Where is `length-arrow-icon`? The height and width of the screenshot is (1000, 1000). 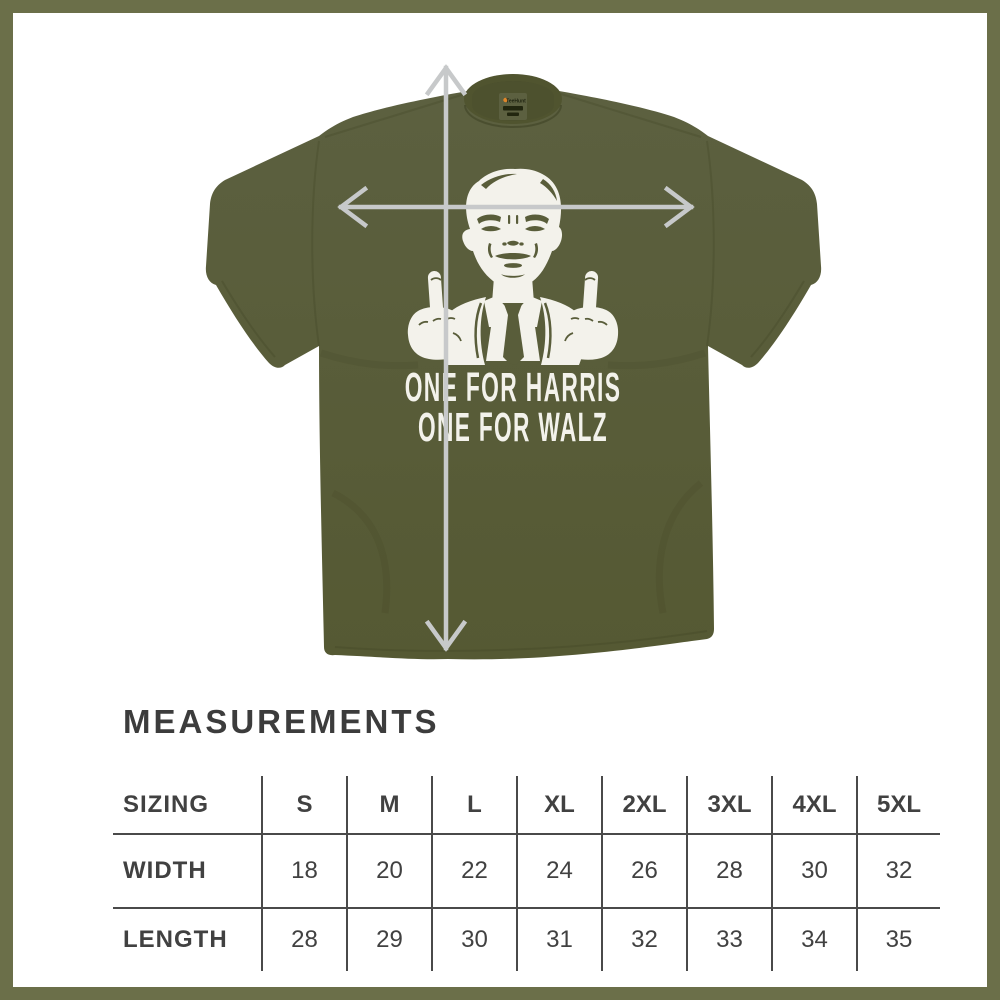
length-arrow-icon is located at coordinates (446, 358).